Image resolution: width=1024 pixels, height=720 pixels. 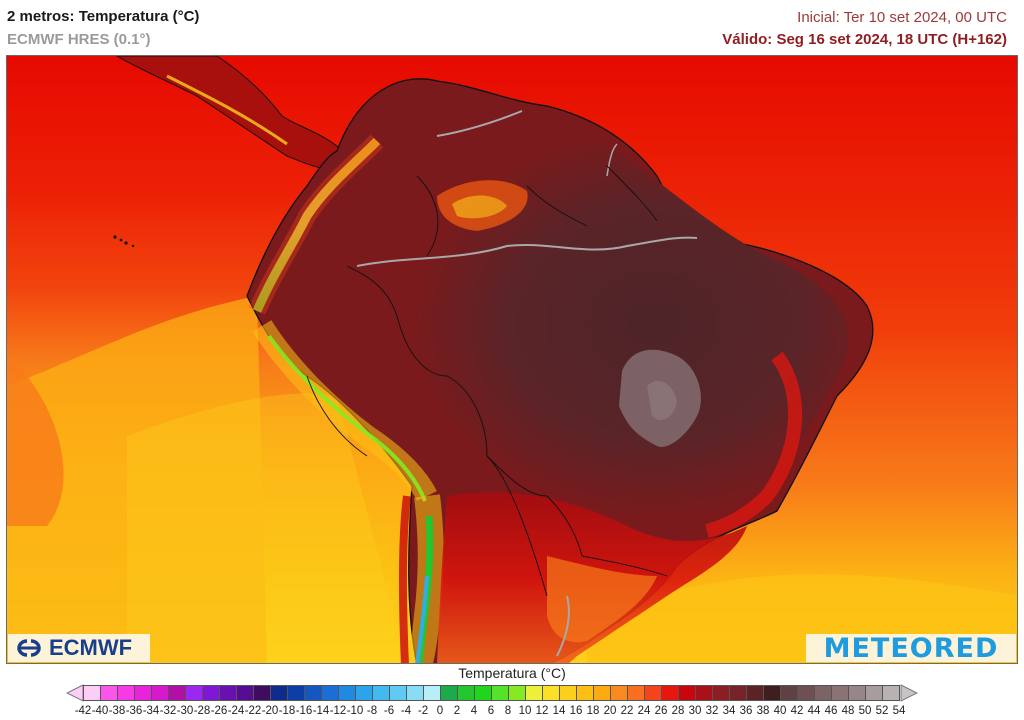 What do you see at coordinates (902, 17) in the screenshot?
I see `header-initial-time: Inicial: Ter 10 set 2024, 00 UTC` at bounding box center [902, 17].